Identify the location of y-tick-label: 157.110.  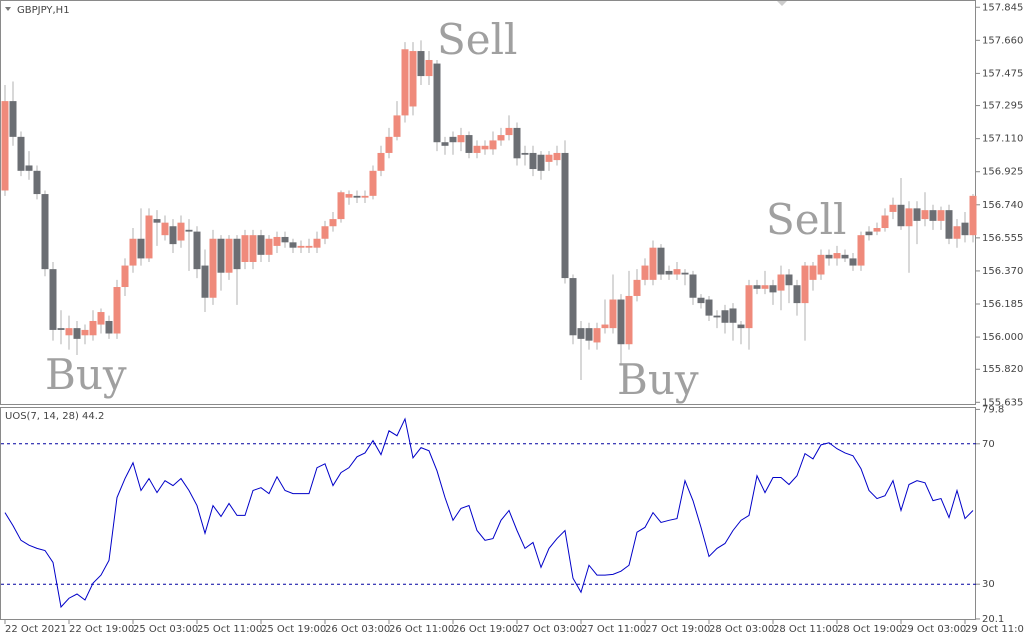
(1002, 139).